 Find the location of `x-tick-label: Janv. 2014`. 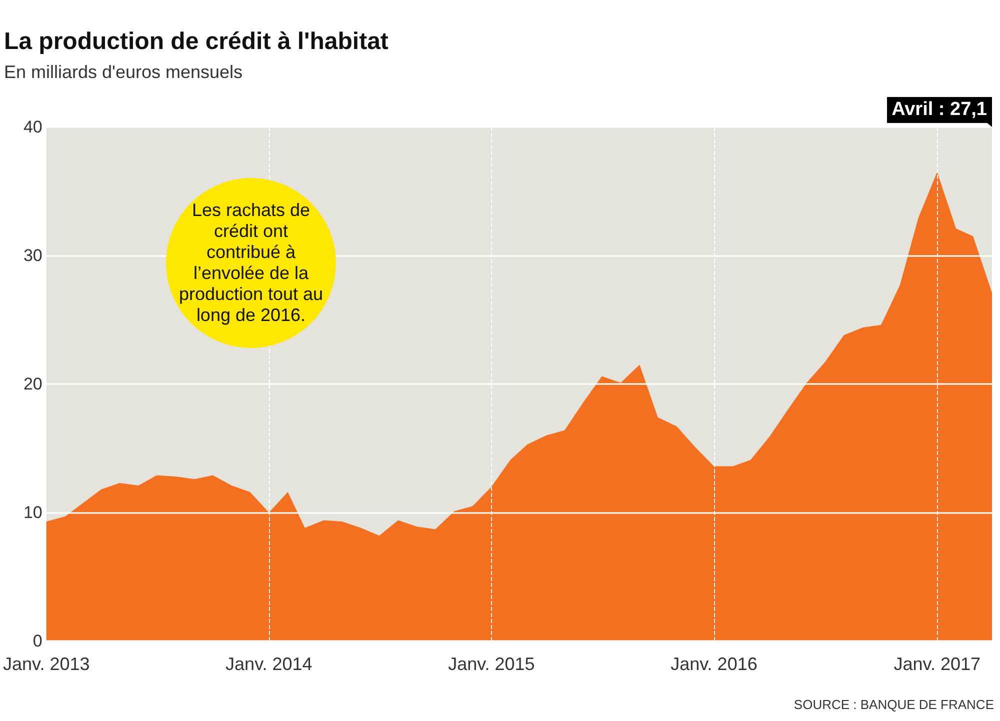

x-tick-label: Janv. 2014 is located at coordinates (269, 664).